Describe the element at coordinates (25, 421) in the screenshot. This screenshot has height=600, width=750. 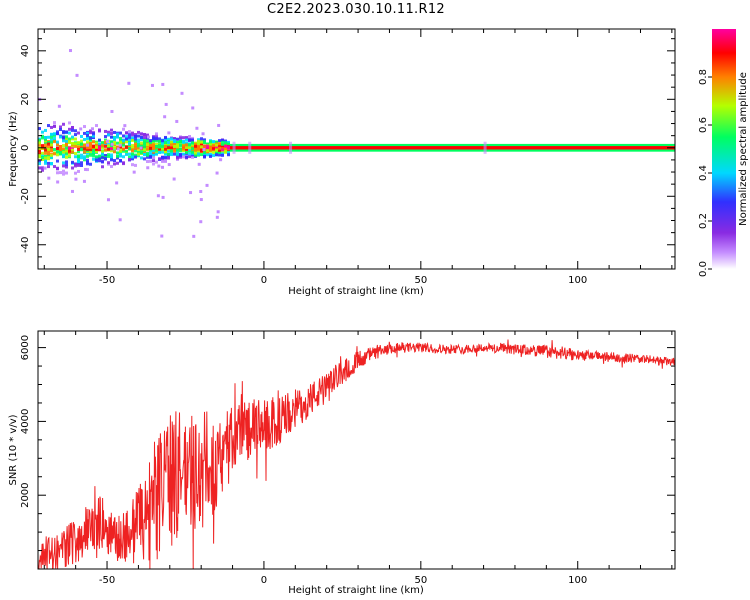
I see `snr-ytick-label: 4000` at that location.